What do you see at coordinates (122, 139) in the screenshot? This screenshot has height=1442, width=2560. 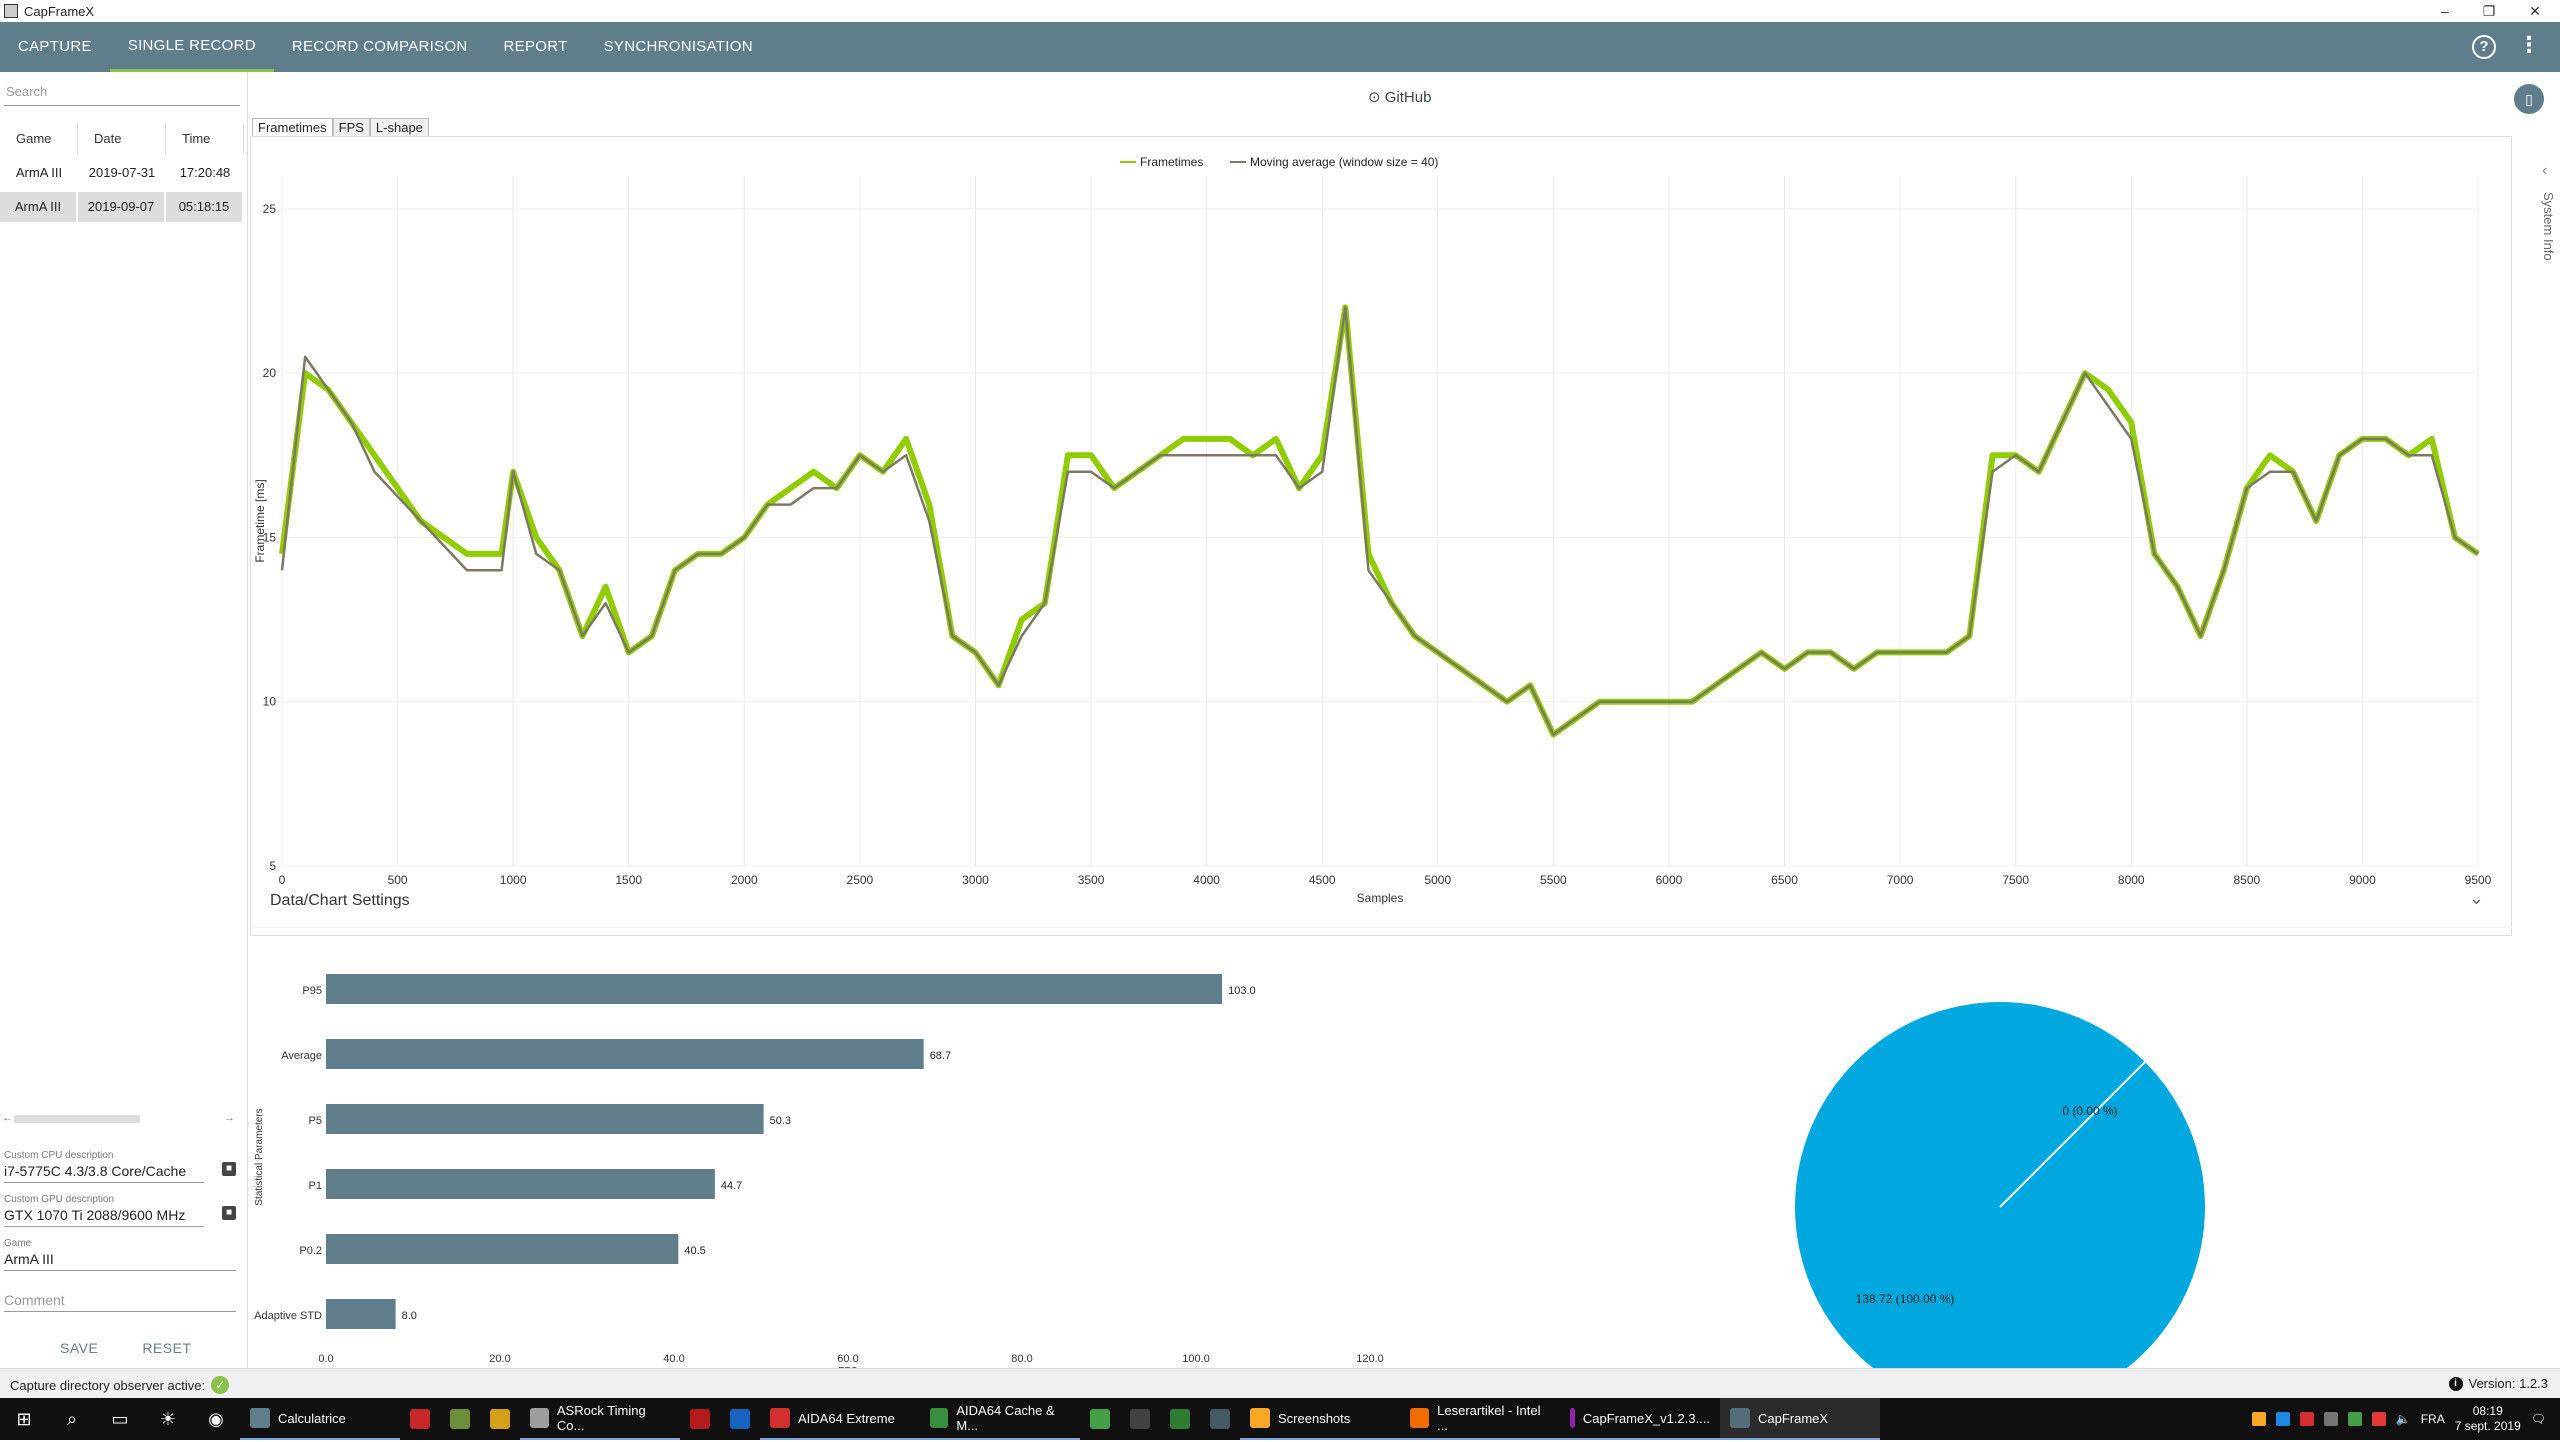 I see `column-date: Date` at bounding box center [122, 139].